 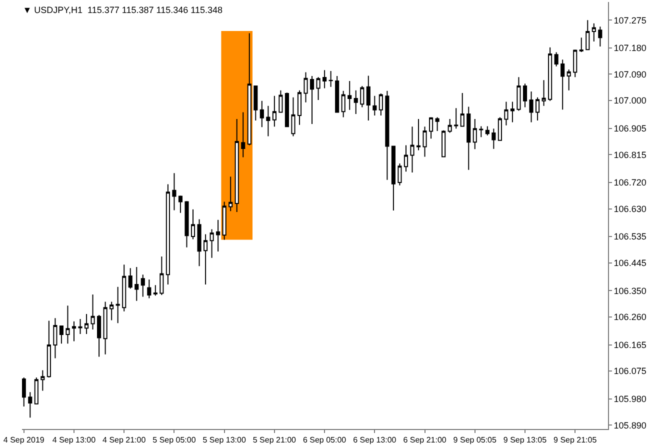 I want to click on y-tick-label: 107.180, so click(x=630, y=48).